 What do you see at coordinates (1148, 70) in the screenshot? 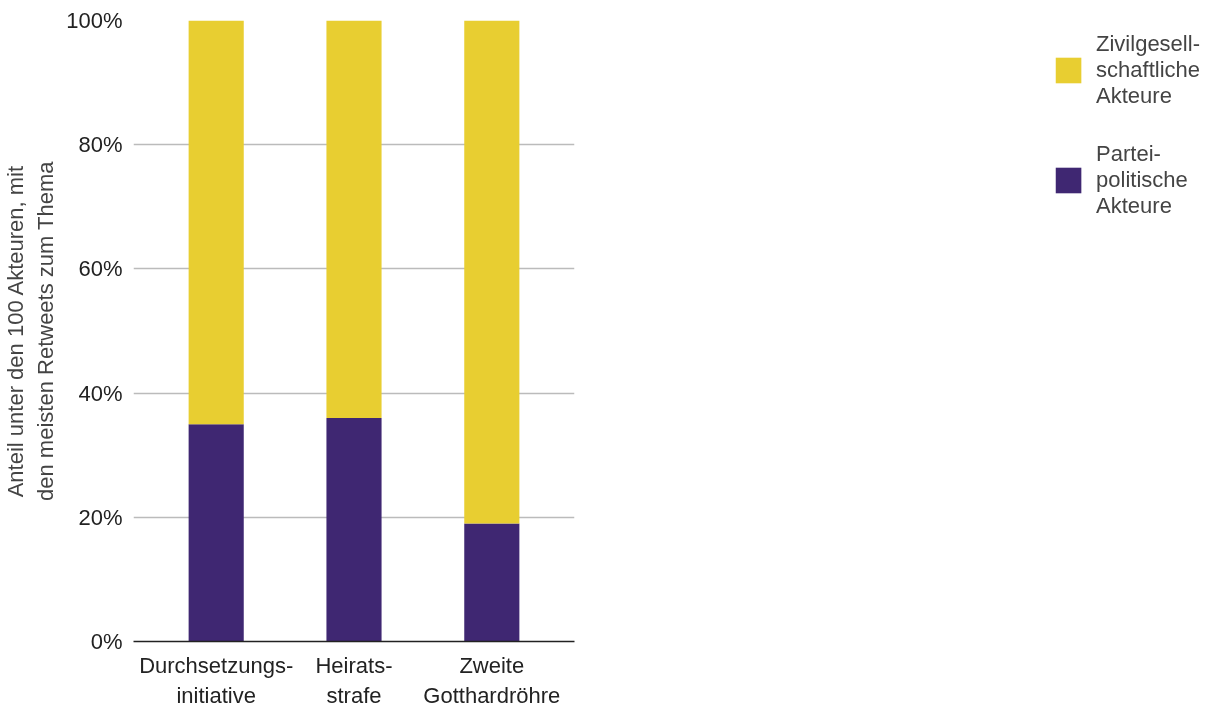
I see `legend-label: Zivilgesell- schaftliche Akteure` at bounding box center [1148, 70].